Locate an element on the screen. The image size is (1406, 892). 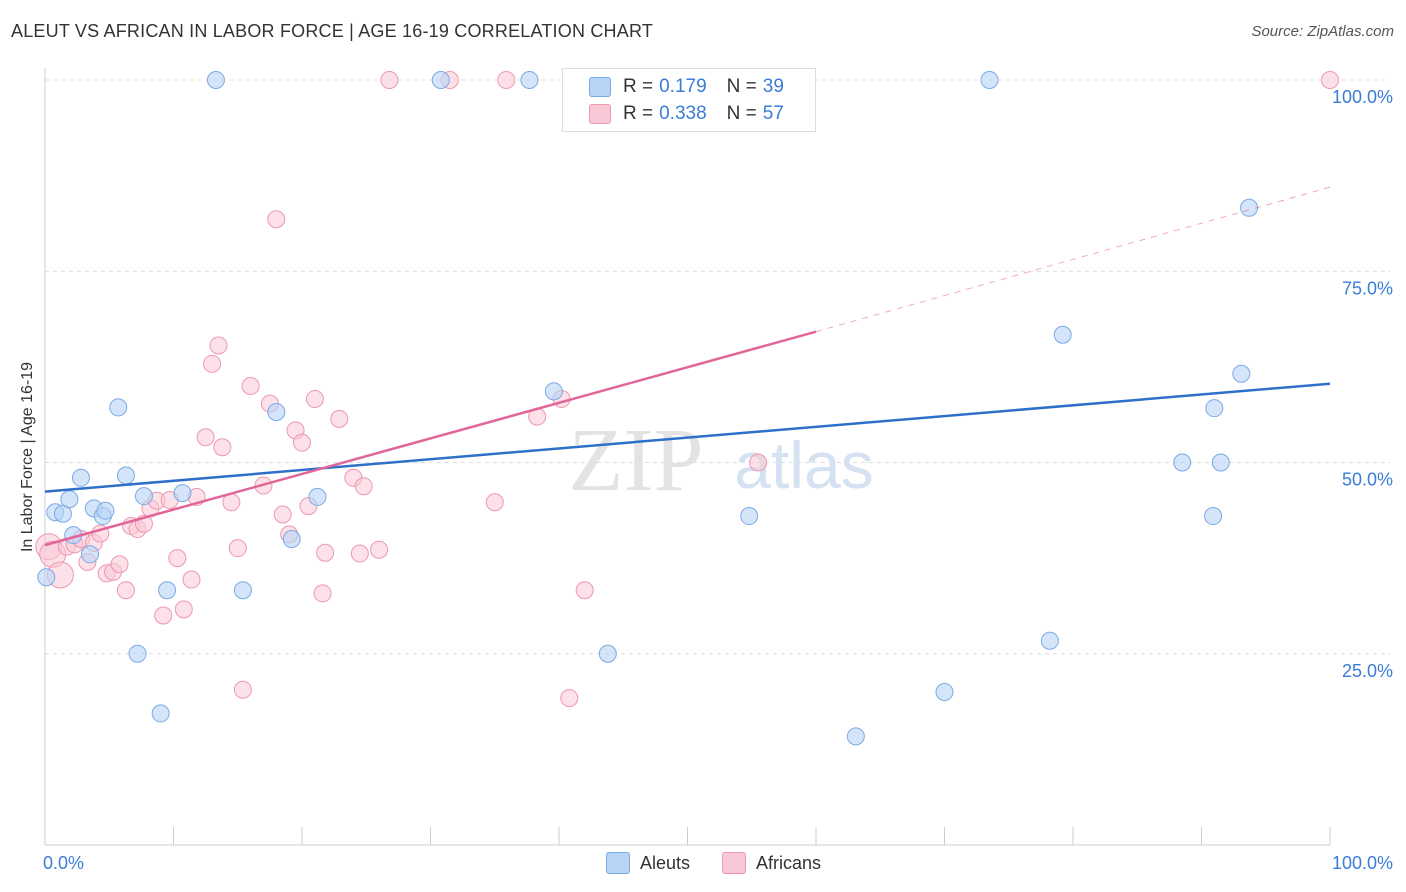
x-tick-label-min: 0.0% is located at coordinates (63, 863).